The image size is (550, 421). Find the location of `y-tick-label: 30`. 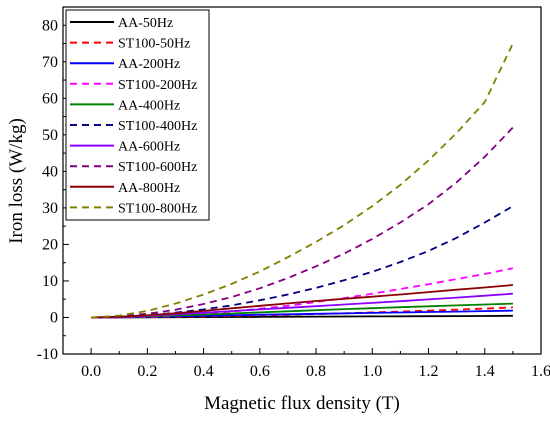

y-tick-label: 30 is located at coordinates (50, 208).